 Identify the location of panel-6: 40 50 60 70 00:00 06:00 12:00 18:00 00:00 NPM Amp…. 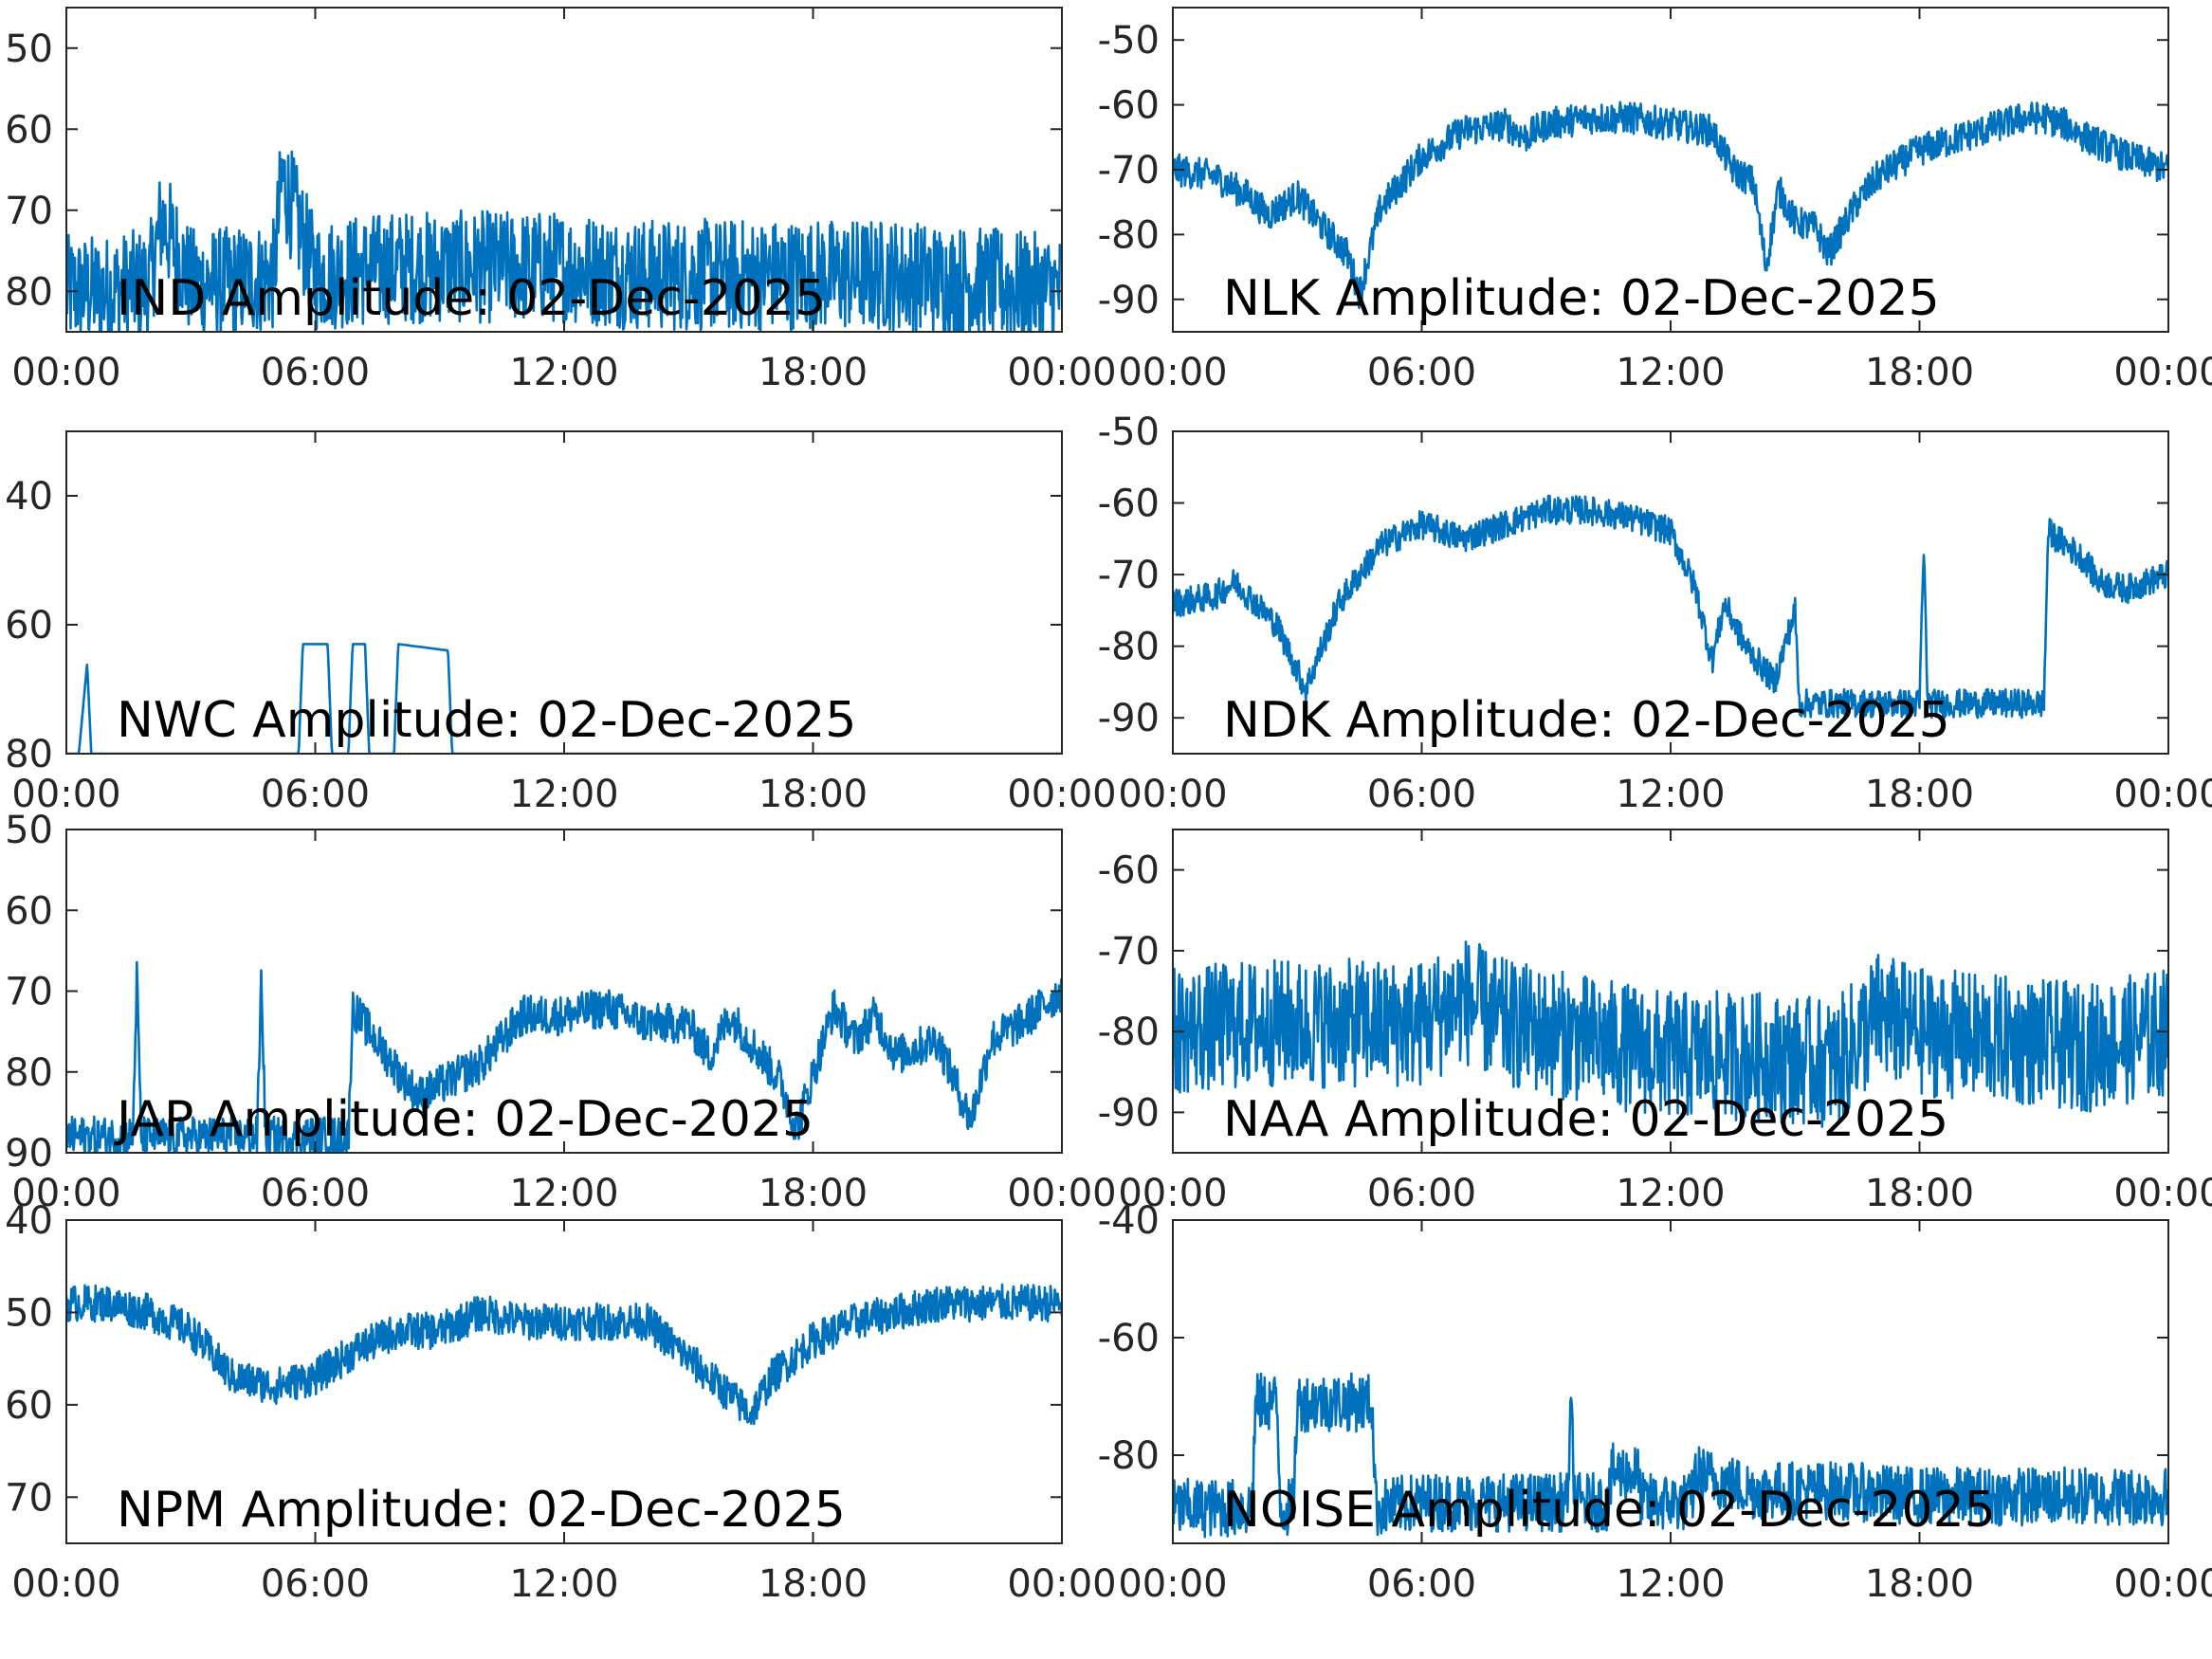
(561, 1402).